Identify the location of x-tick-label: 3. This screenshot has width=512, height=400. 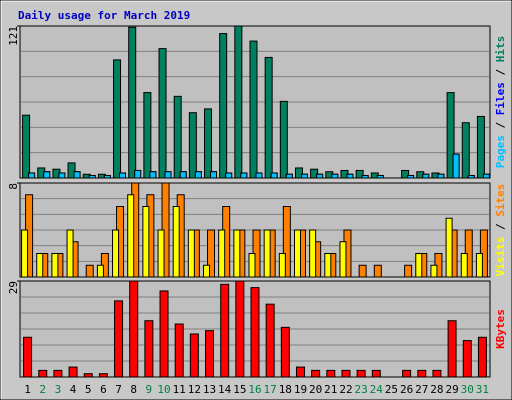
(58, 389).